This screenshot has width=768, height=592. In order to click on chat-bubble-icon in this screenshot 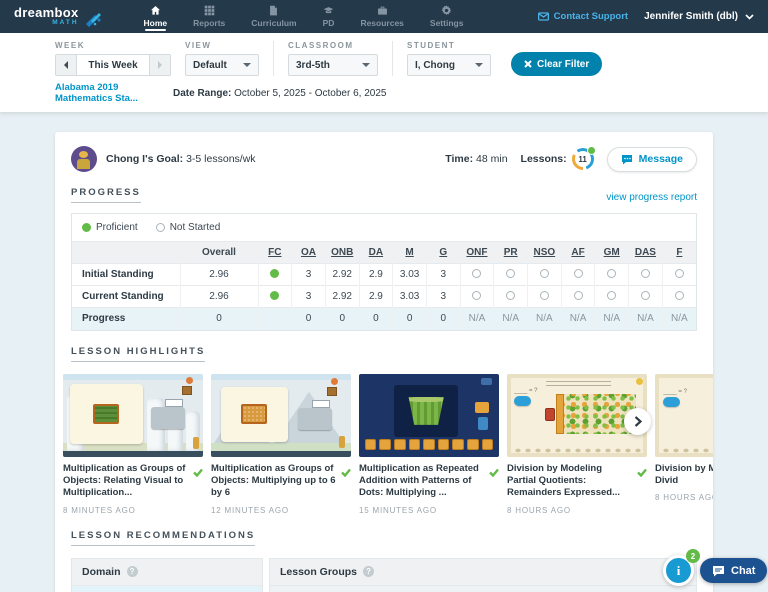, I will do `click(626, 159)`.